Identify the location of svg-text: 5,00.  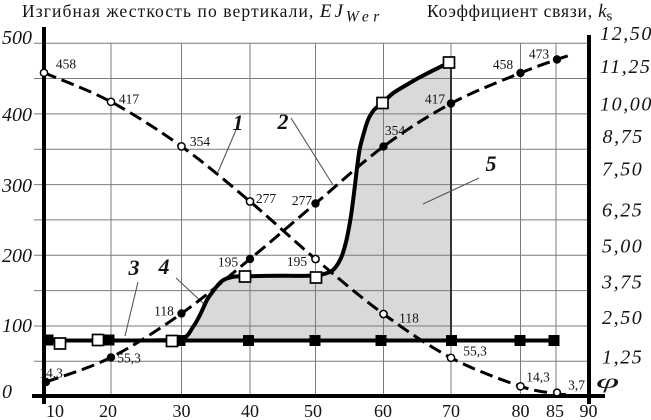
(622, 247).